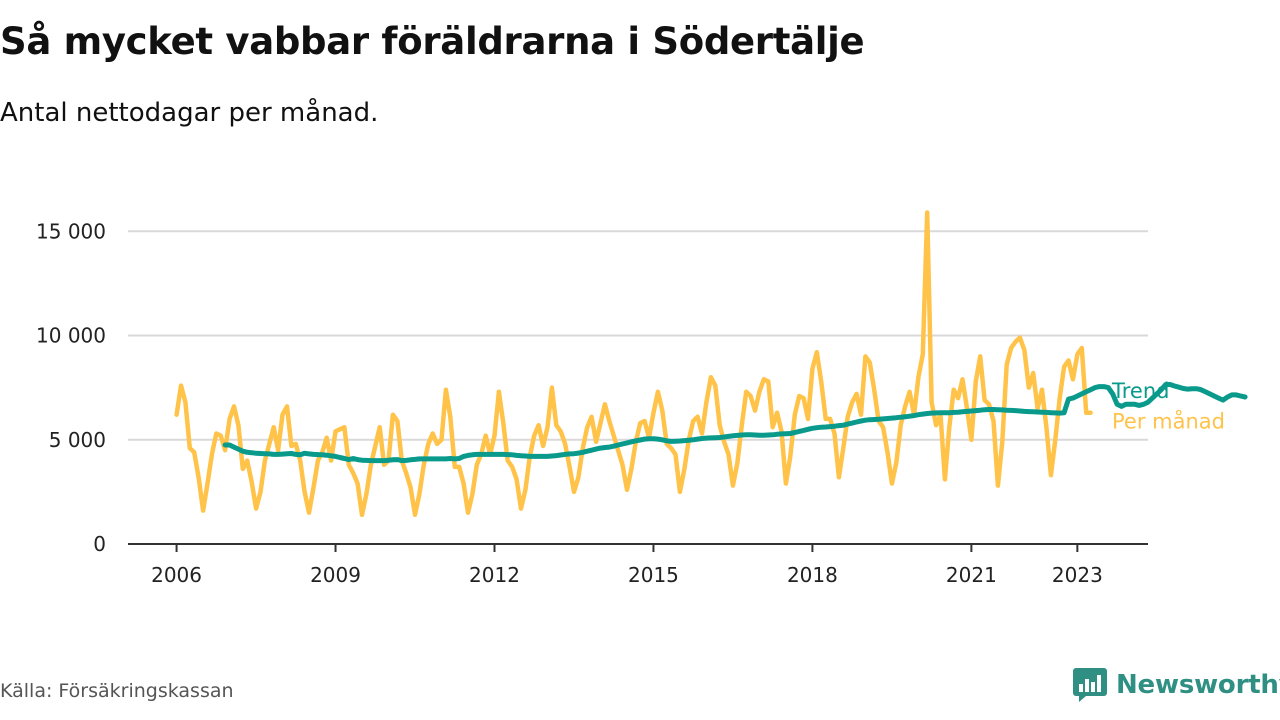 The height and width of the screenshot is (720, 1280). What do you see at coordinates (77, 440) in the screenshot?
I see `y-tick-label: 5 000` at bounding box center [77, 440].